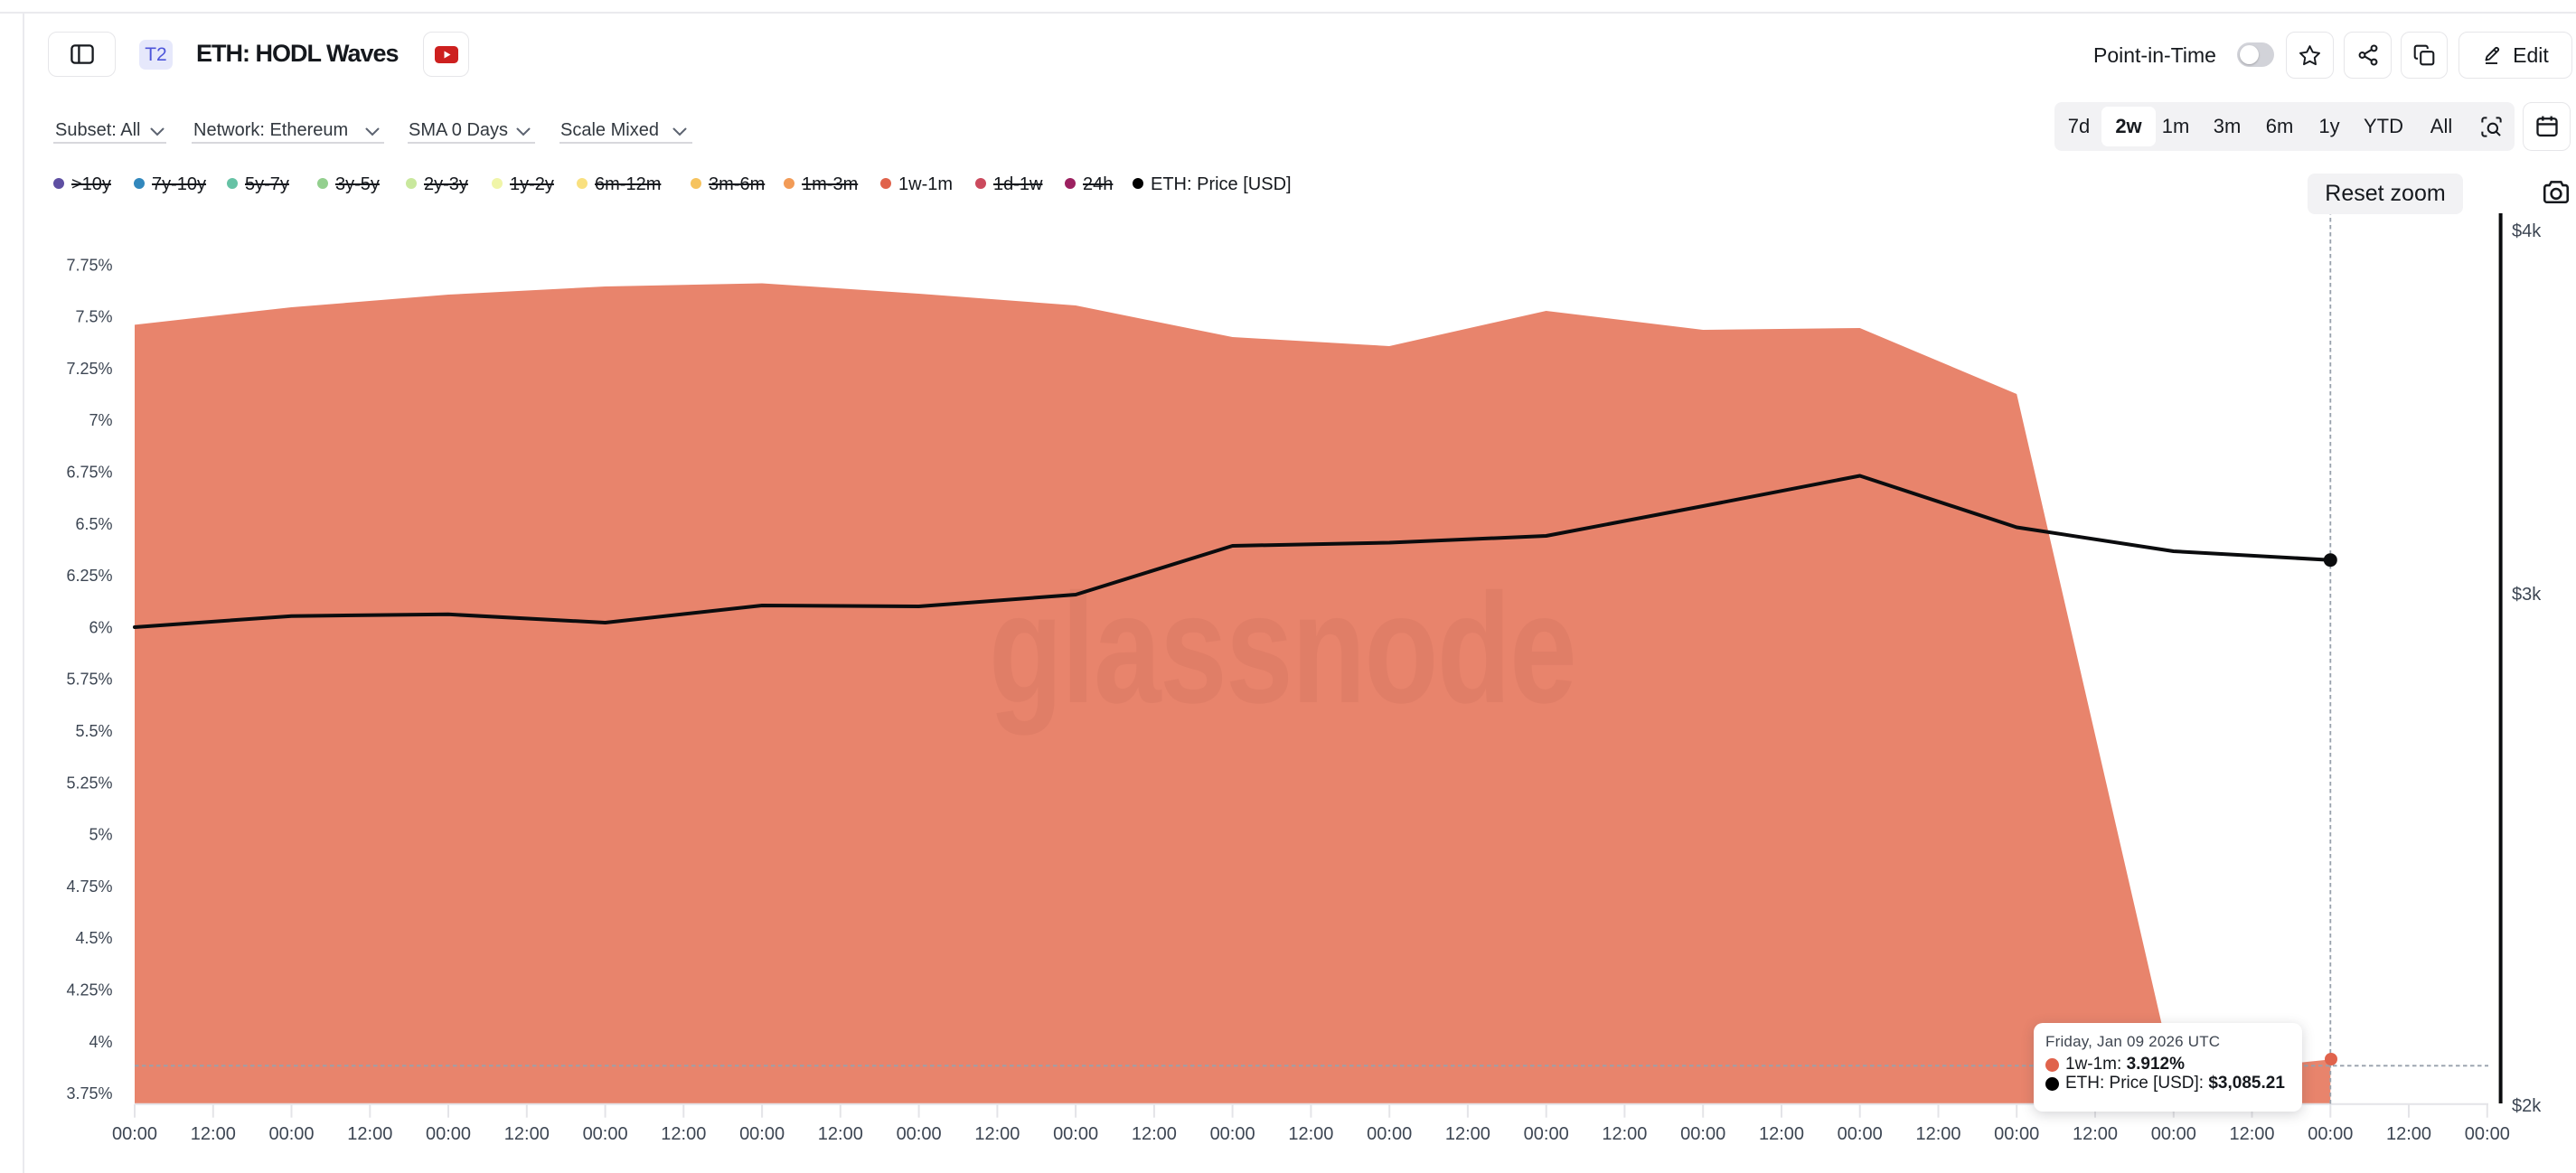 This screenshot has height=1173, width=2576. What do you see at coordinates (1282, 648) in the screenshot?
I see `svg-text: glassnode` at bounding box center [1282, 648].